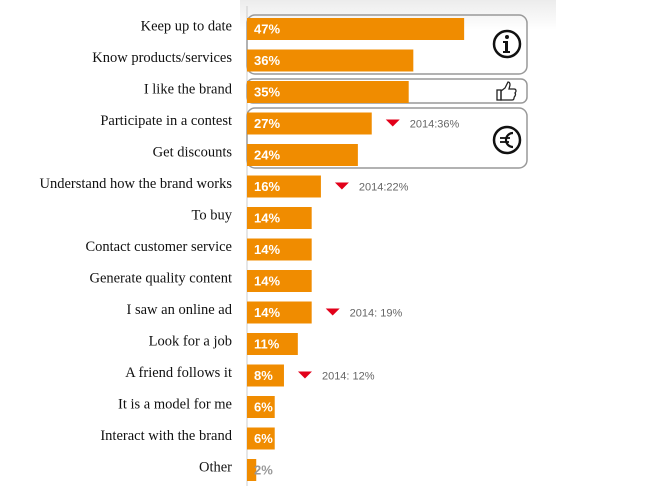 The height and width of the screenshot is (504, 648). Describe the element at coordinates (188, 89) in the screenshot. I see `category-label: I like the brand` at that location.